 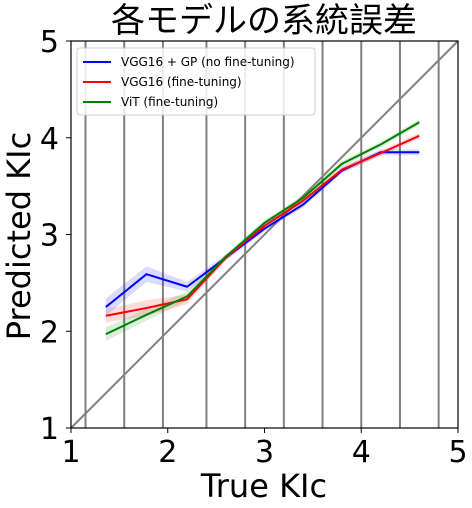 What do you see at coordinates (264, 452) in the screenshot?
I see `x-tick-label: 3` at bounding box center [264, 452].